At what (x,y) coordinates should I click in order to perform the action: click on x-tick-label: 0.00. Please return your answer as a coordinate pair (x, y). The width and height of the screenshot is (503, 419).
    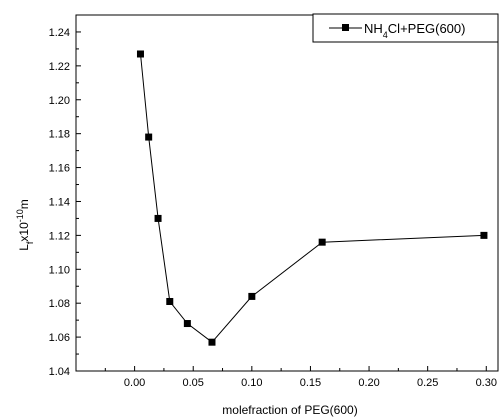
    Looking at the image, I should click on (134, 383).